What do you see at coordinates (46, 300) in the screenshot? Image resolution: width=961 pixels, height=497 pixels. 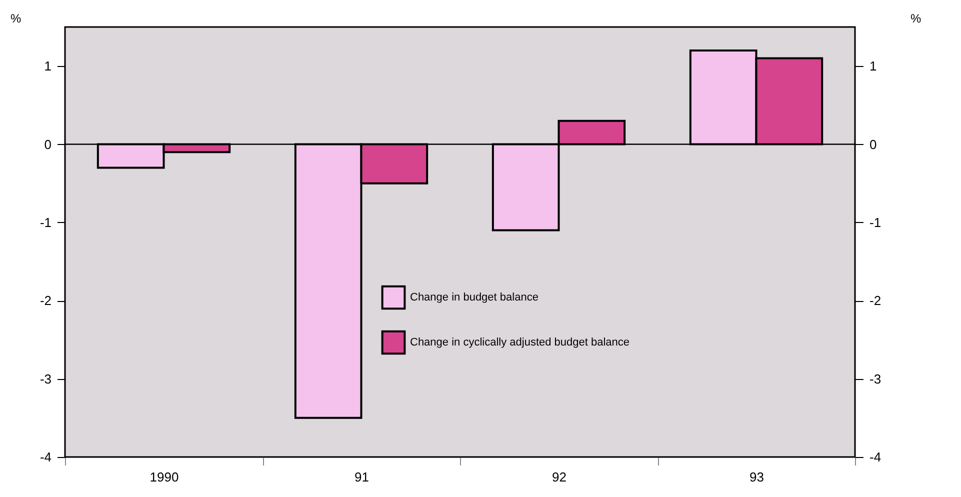 I see `y-tick-label: -2` at bounding box center [46, 300].